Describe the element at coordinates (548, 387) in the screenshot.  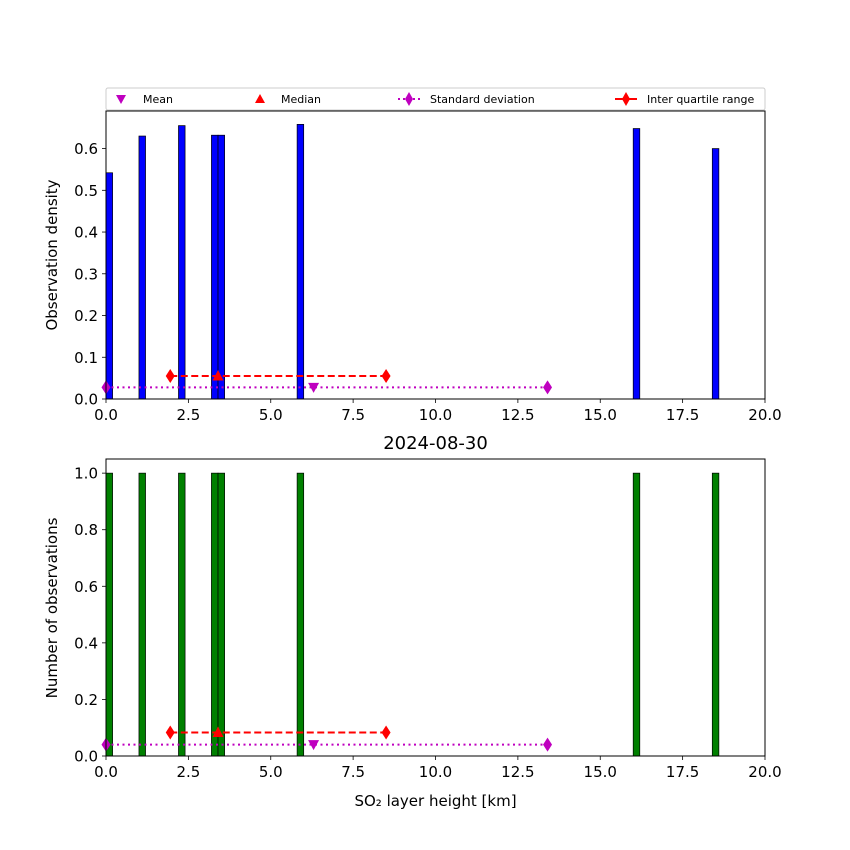
I see `top-std-marker-end` at that location.